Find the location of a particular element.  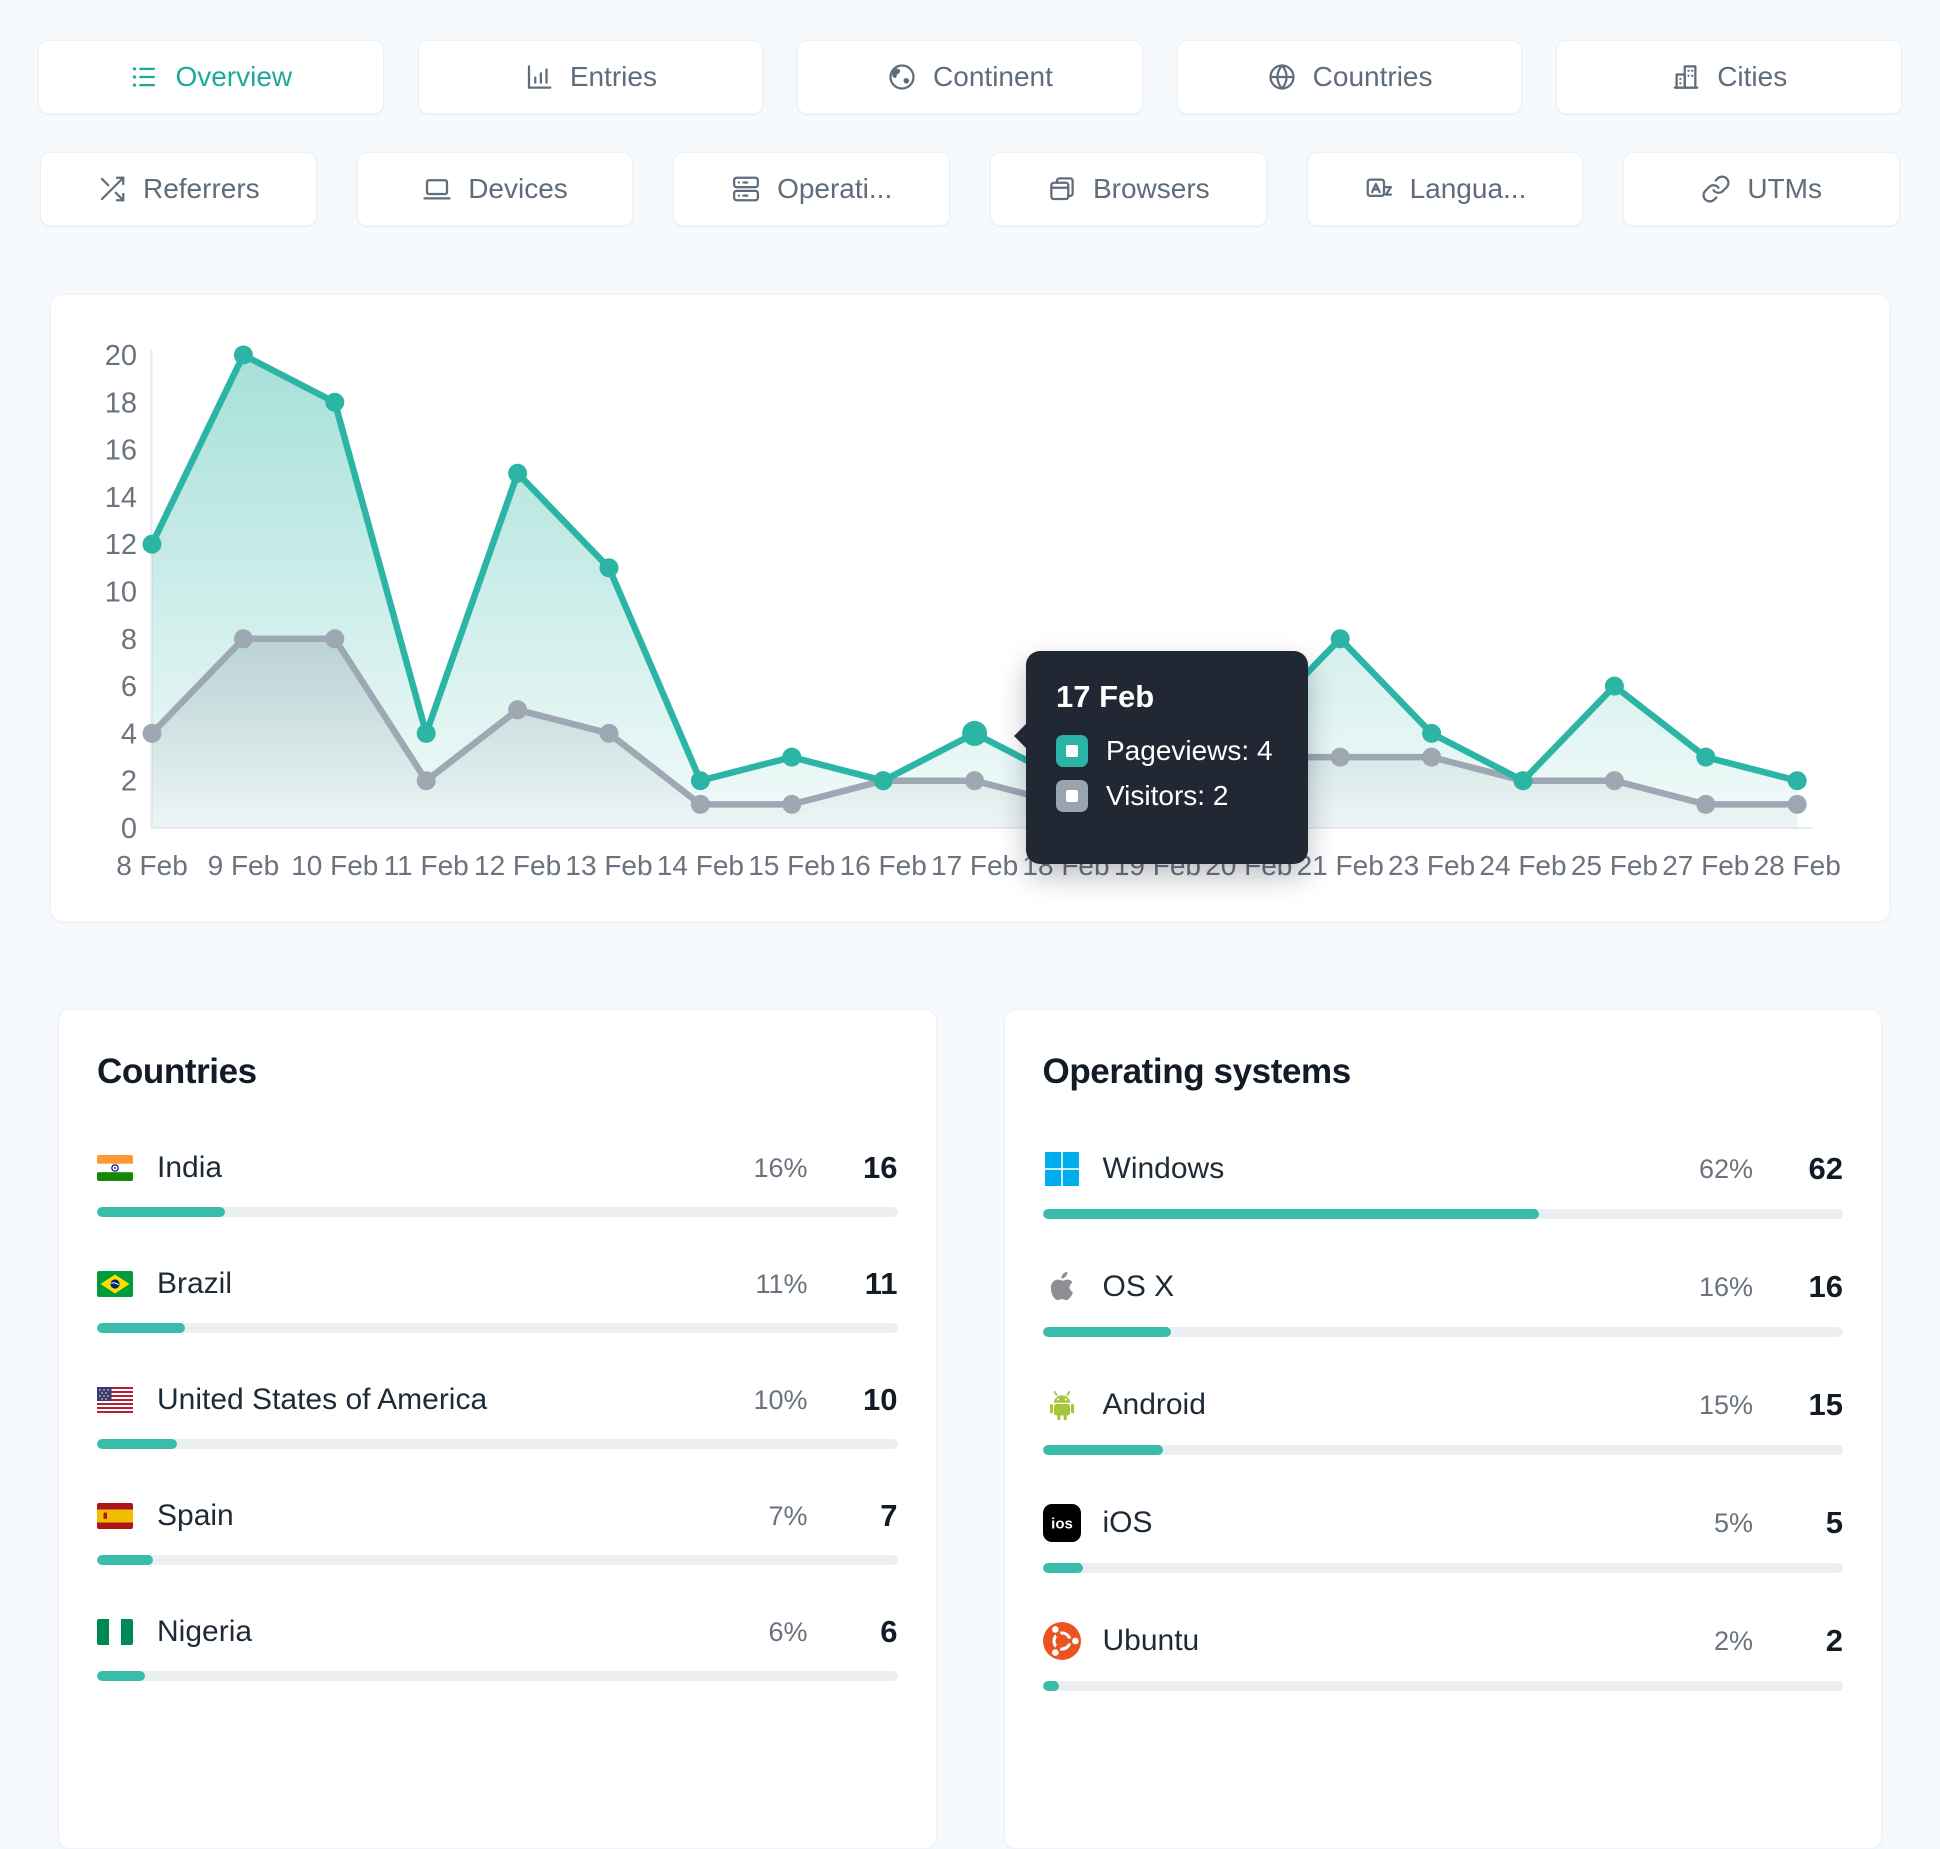

svg-text: ios is located at coordinates (1062, 1524).